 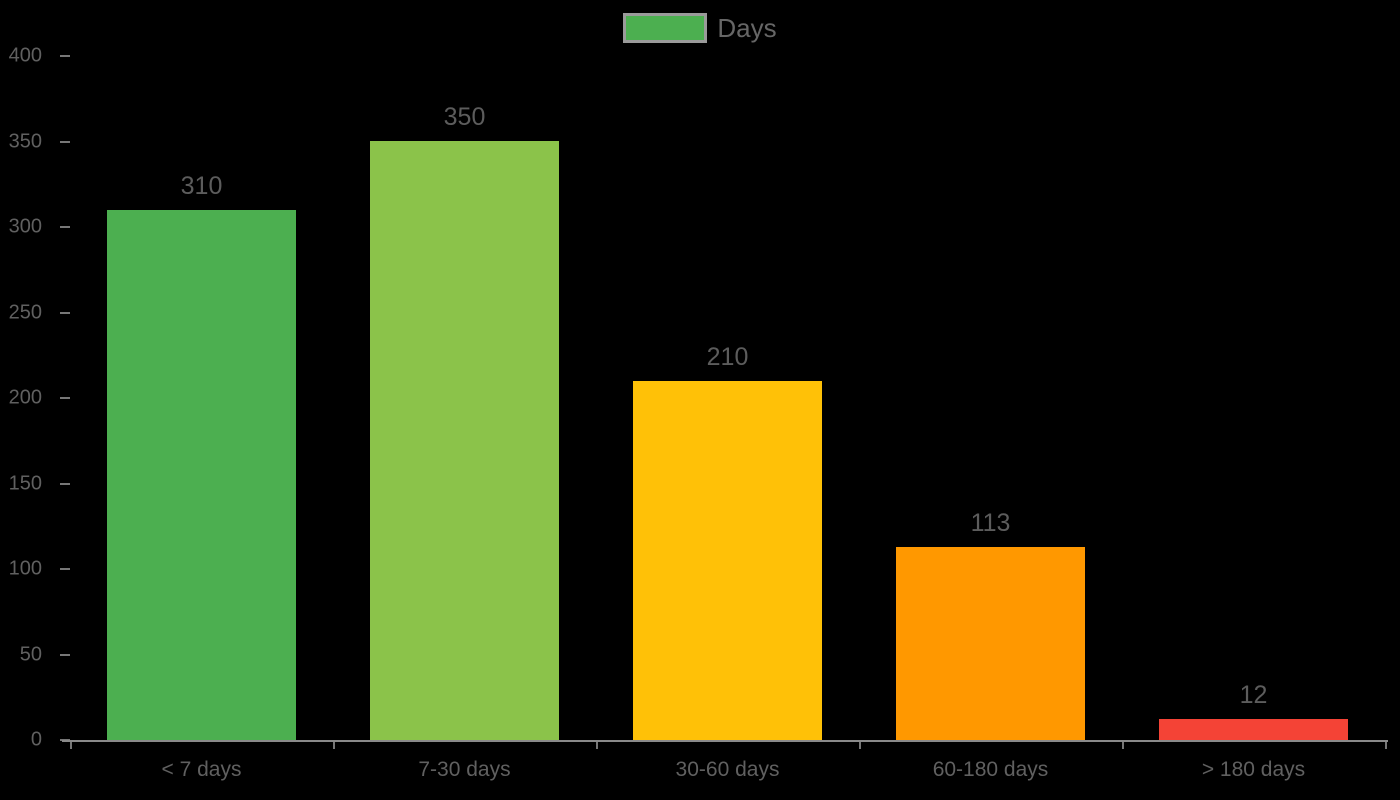 What do you see at coordinates (725, 741) in the screenshot?
I see `x-axis-line` at bounding box center [725, 741].